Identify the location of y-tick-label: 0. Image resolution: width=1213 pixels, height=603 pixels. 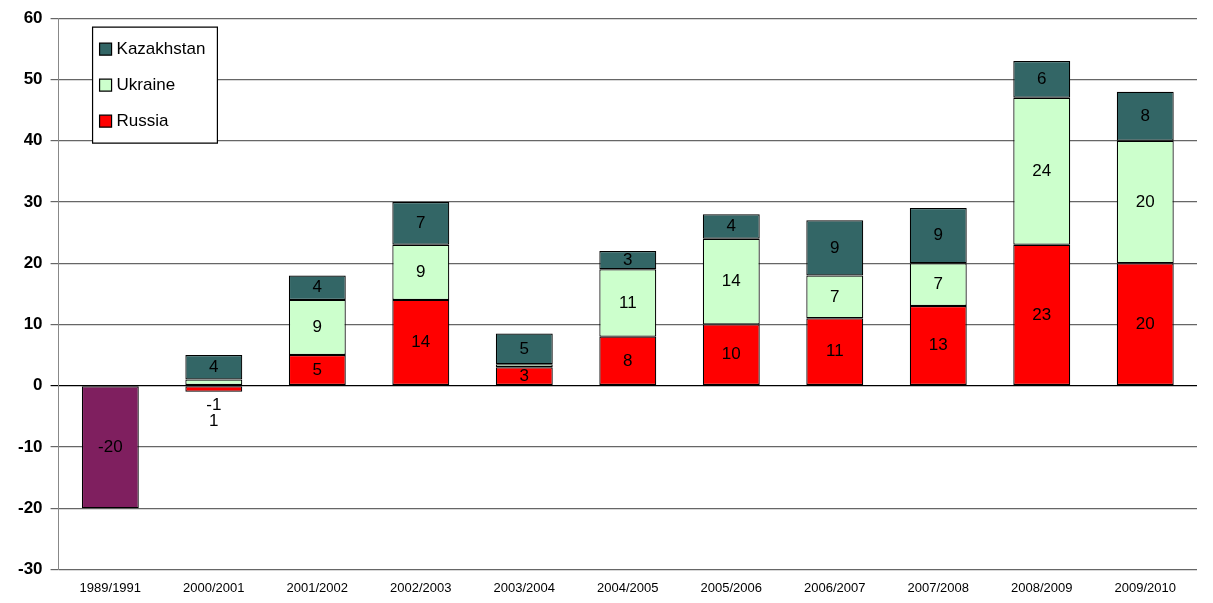
(38, 385).